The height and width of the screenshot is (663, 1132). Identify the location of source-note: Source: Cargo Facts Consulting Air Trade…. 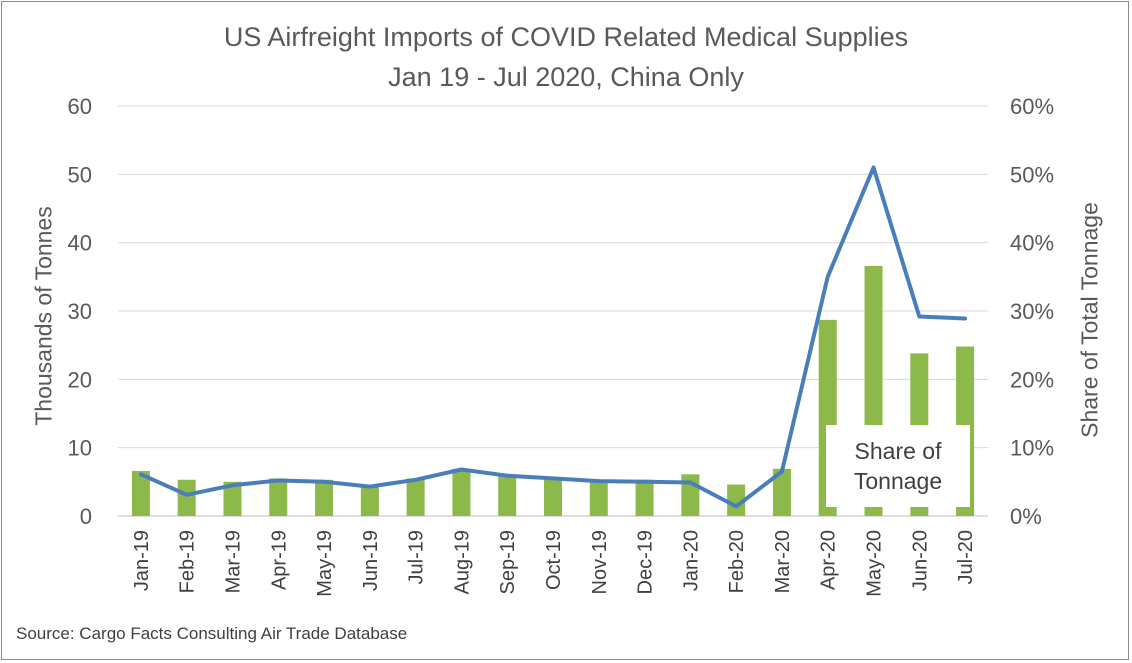
(212, 633).